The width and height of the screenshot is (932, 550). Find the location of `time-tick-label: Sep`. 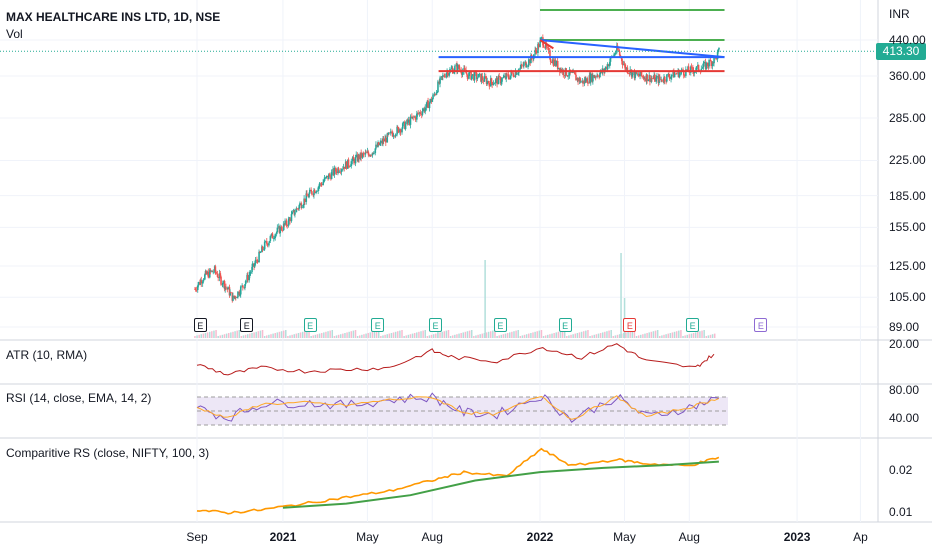

time-tick-label: Sep is located at coordinates (197, 537).